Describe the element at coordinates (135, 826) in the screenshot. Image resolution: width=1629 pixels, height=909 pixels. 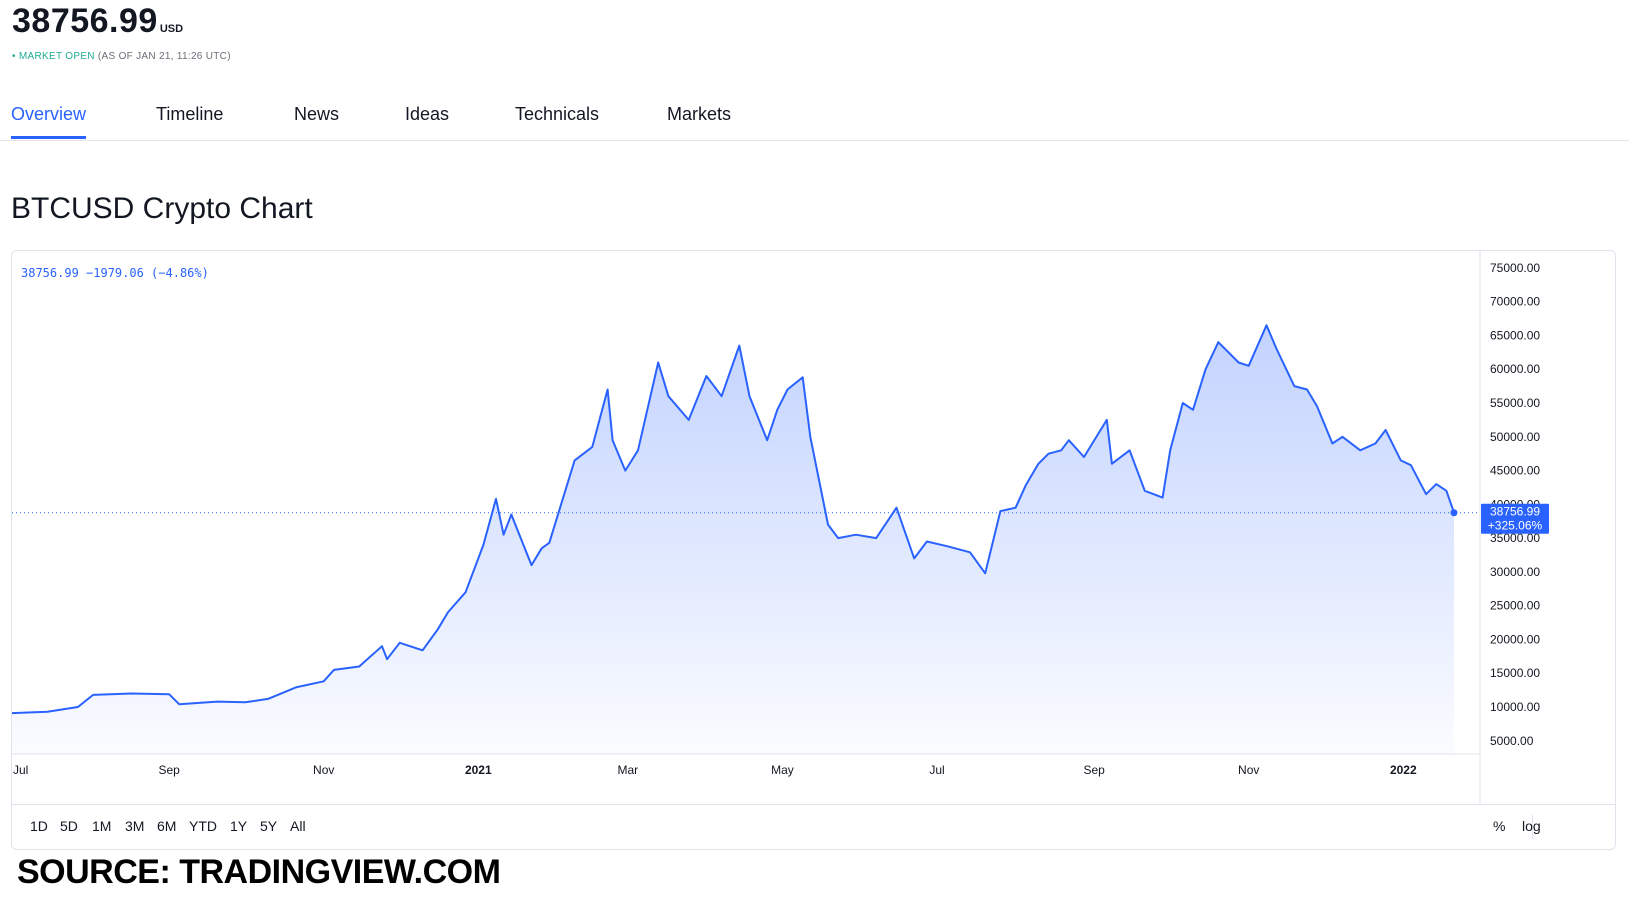
I see `range-3m-button: 3M` at that location.